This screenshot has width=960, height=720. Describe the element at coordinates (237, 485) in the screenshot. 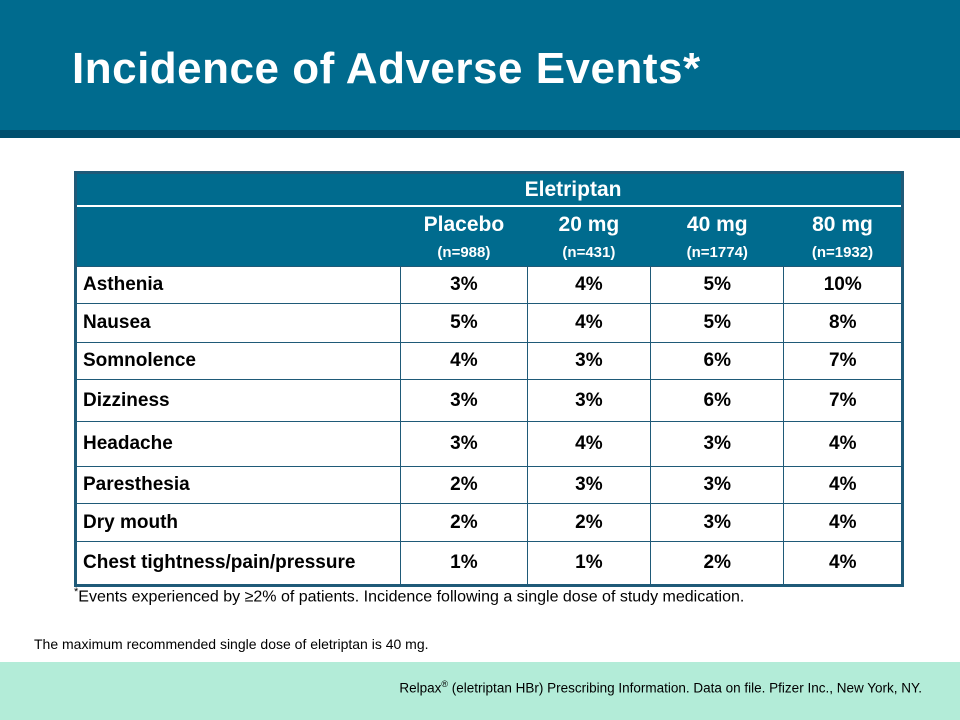

I see `row-label: Paresthesia` at that location.